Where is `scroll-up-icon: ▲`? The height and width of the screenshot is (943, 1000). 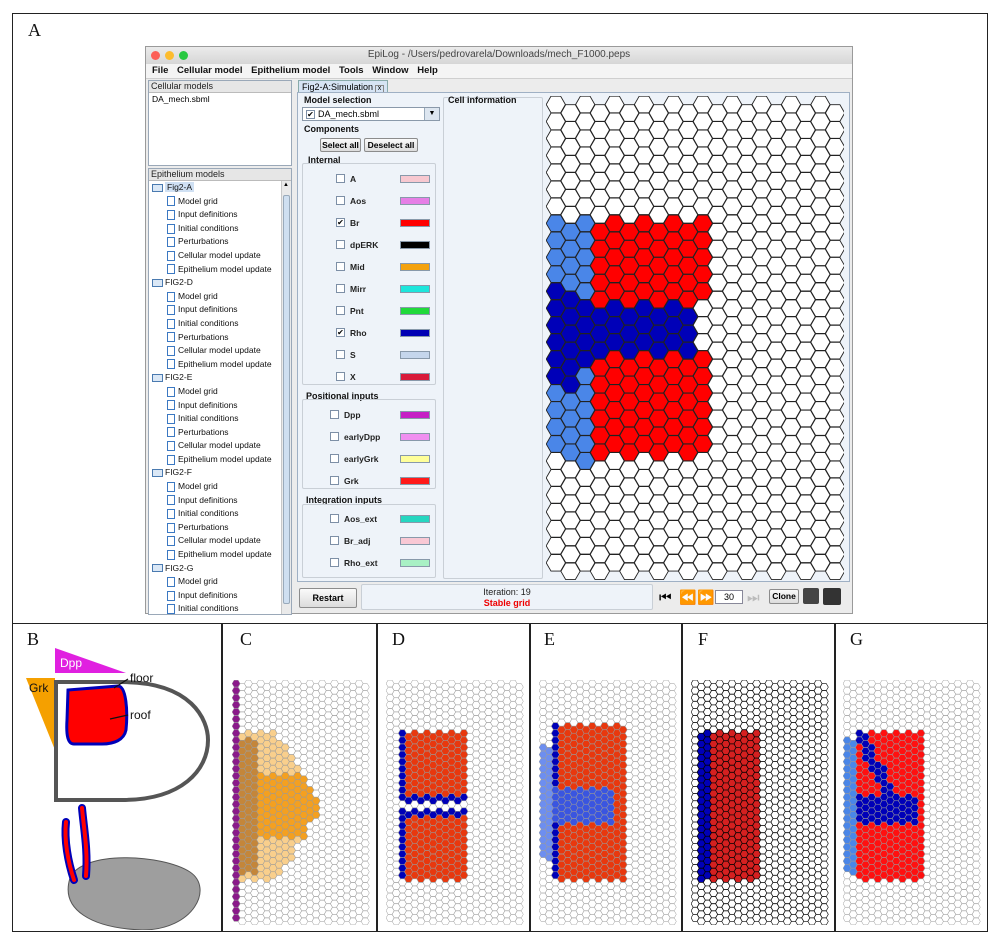 scroll-up-icon: ▲ is located at coordinates (286, 185).